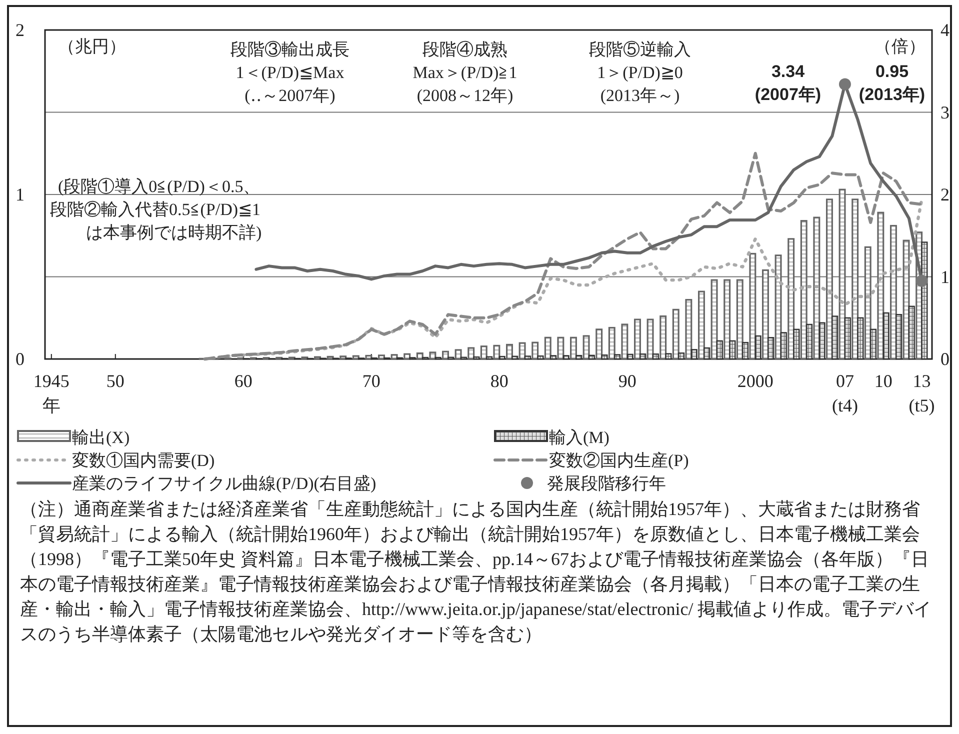 The height and width of the screenshot is (734, 959). Describe the element at coordinates (51, 393) in the screenshot. I see `x-tick-label: 1945 年` at that location.